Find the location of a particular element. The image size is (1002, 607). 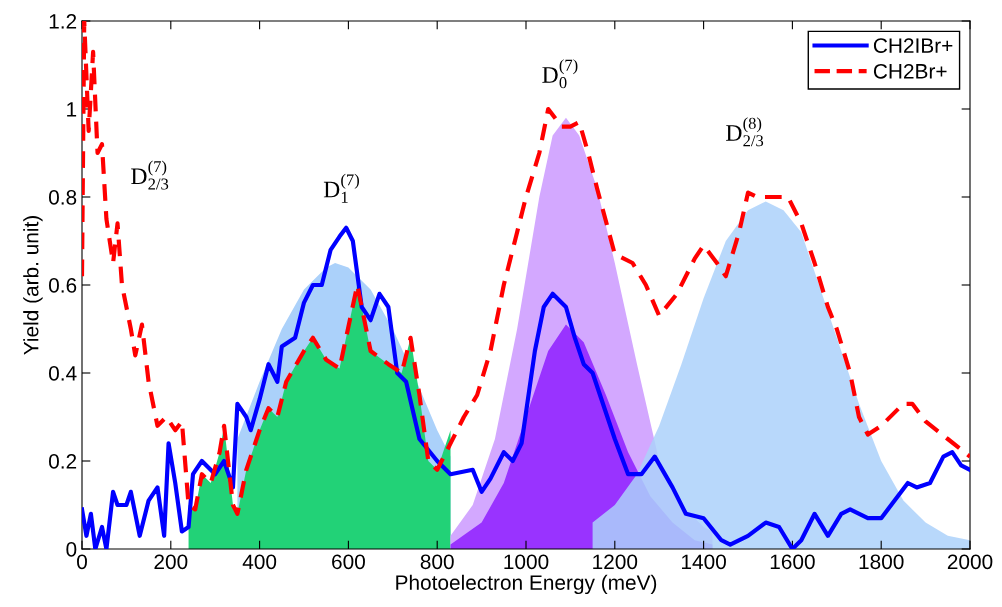

y-tick-label: 0 is located at coordinates (71, 549).